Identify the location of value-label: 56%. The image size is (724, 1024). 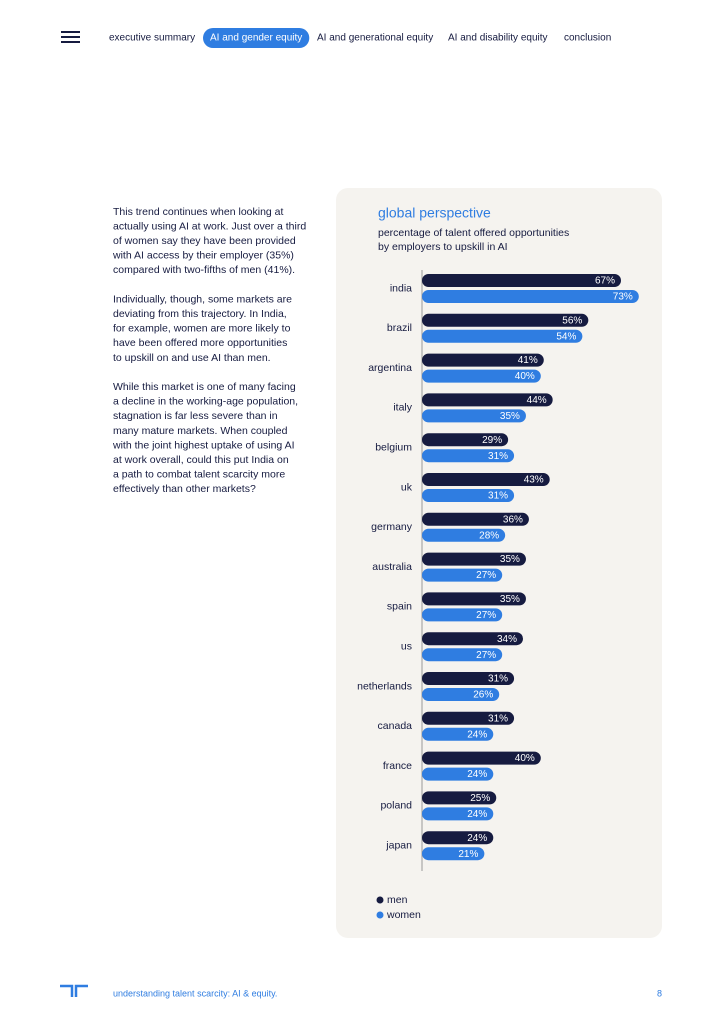
(572, 320).